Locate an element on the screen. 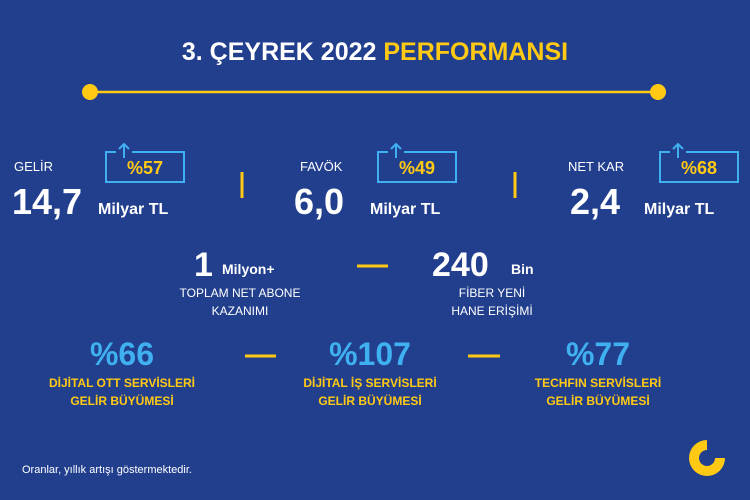 The image size is (750, 500). metric-value: 14,7 is located at coordinates (47, 201).